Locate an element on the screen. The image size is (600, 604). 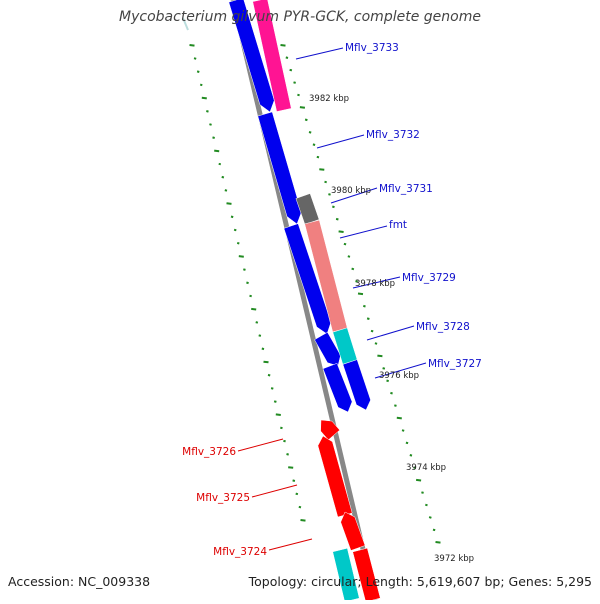
scale-label: 3972 kbp is located at coordinates (454, 559).